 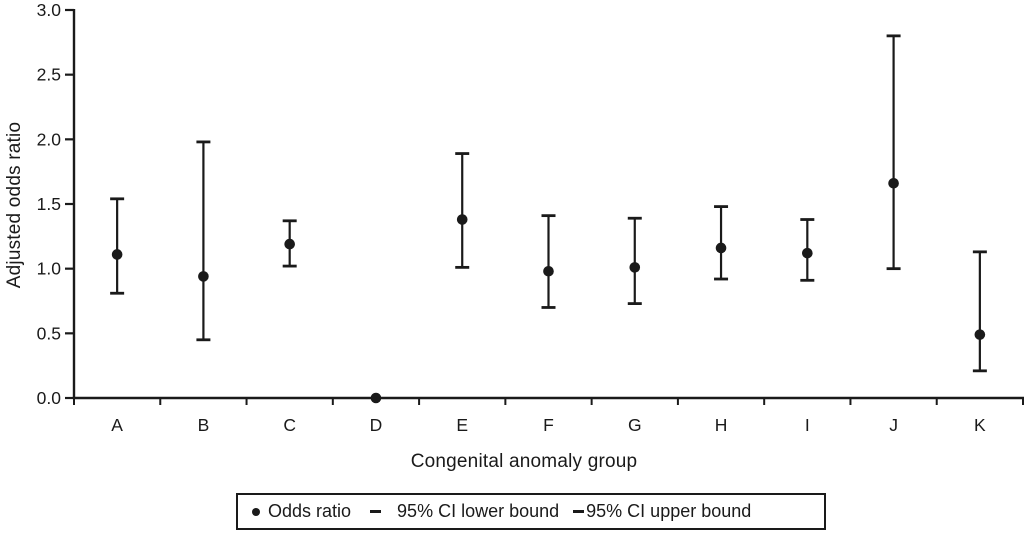 What do you see at coordinates (579, 511) in the screenshot?
I see `legend-ci-upper-dash-icon` at bounding box center [579, 511].